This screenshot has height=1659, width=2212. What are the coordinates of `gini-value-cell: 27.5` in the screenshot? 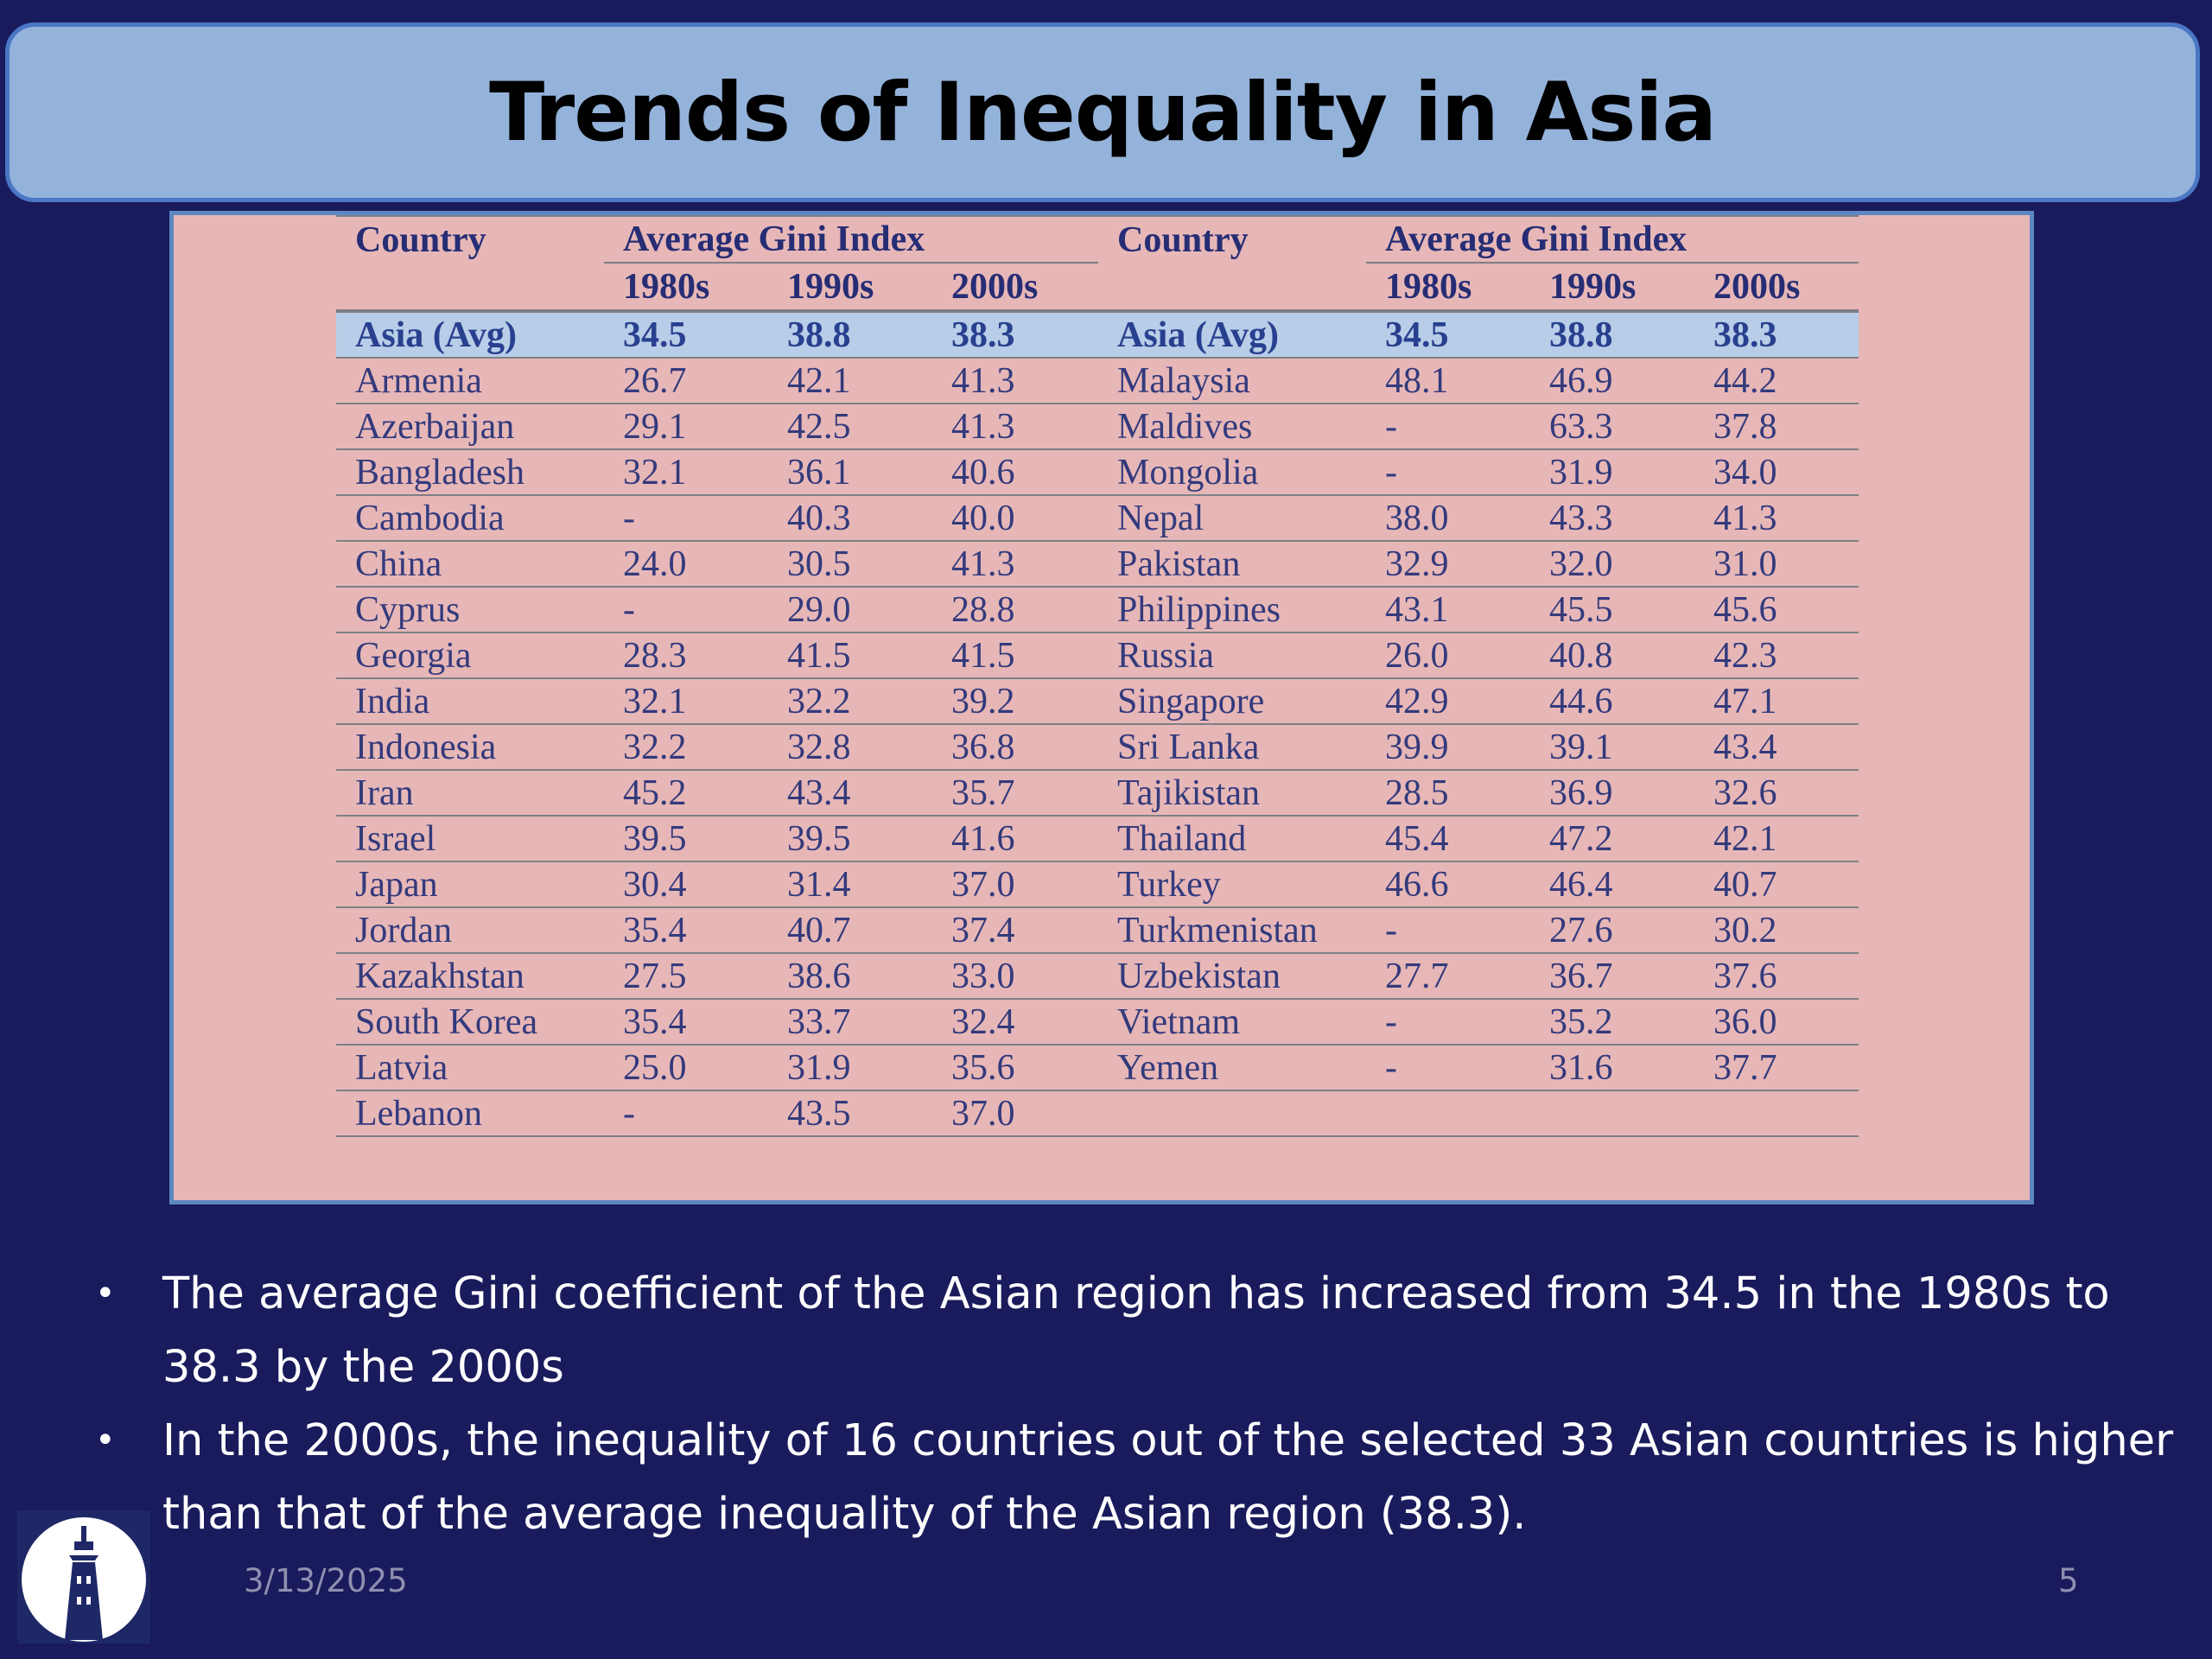 It's located at (686, 976).